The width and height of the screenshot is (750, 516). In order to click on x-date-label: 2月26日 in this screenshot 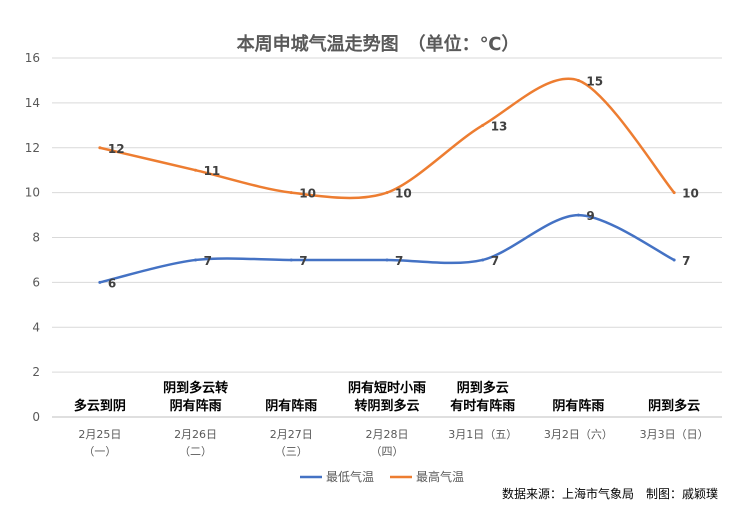, I will do `click(195, 434)`.